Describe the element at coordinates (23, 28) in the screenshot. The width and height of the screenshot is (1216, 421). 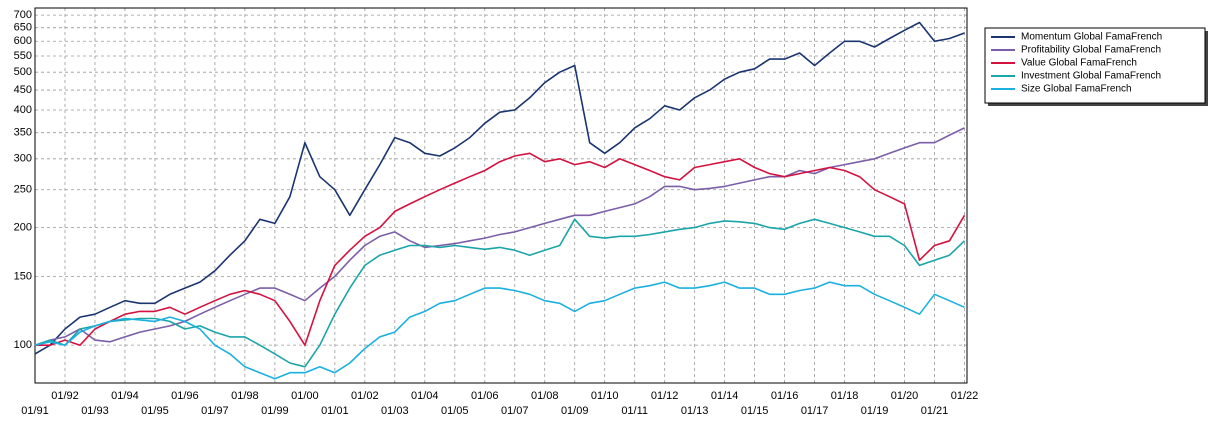
I see `y-tick-label: 650` at that location.